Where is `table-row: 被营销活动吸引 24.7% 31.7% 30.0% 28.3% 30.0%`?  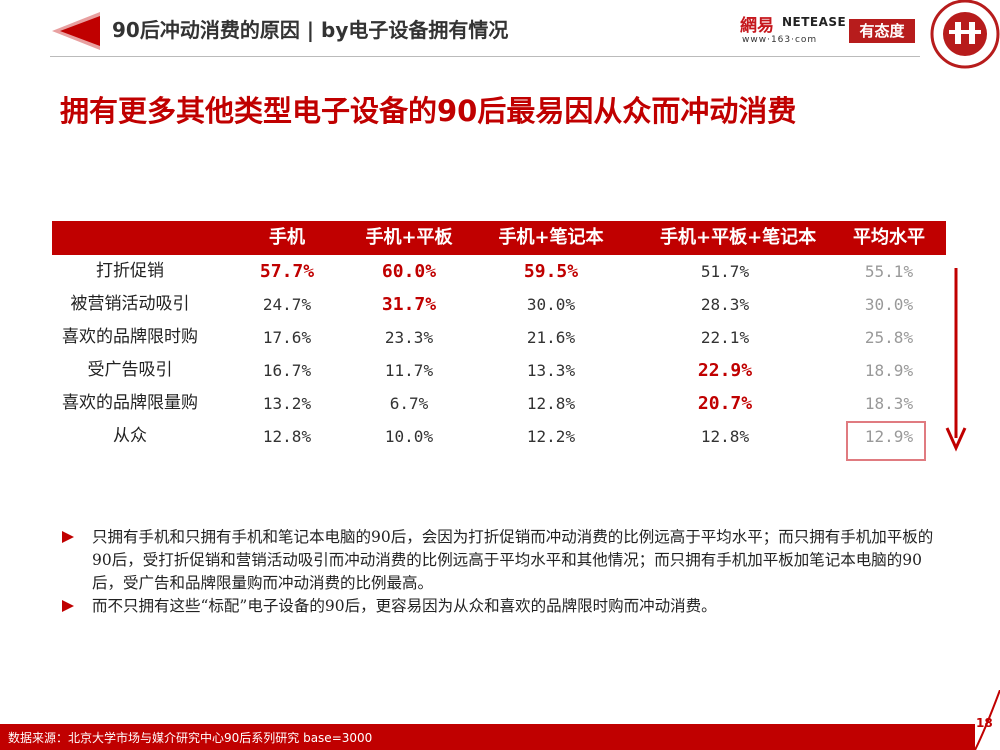 table-row: 被营销活动吸引 24.7% 31.7% 30.0% 28.3% 30.0% is located at coordinates (499, 304).